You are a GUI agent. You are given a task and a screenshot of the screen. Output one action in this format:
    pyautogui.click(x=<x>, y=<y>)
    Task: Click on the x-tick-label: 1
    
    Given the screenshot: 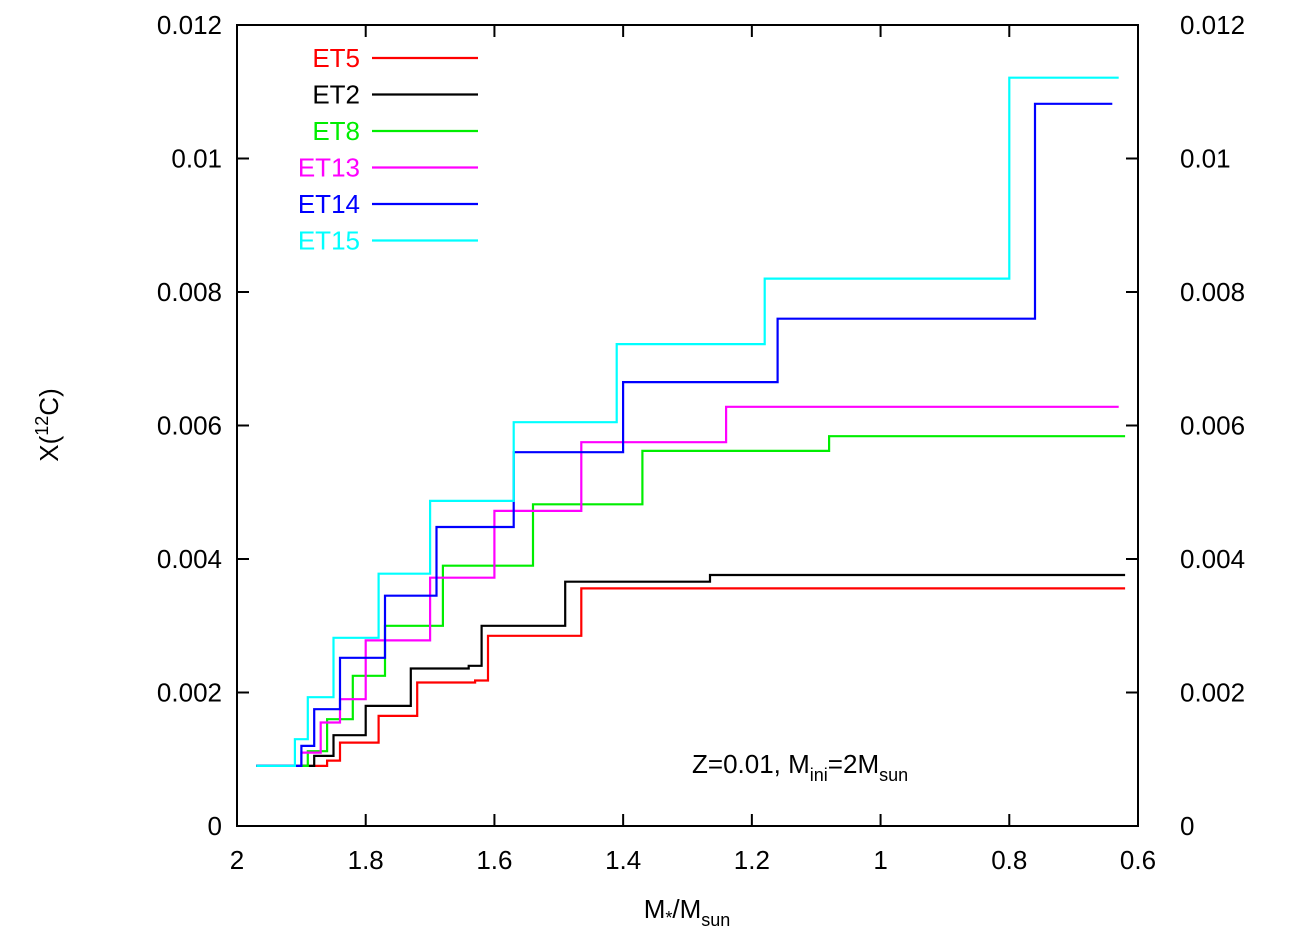 What is the action you would take?
    pyautogui.click(x=880, y=860)
    